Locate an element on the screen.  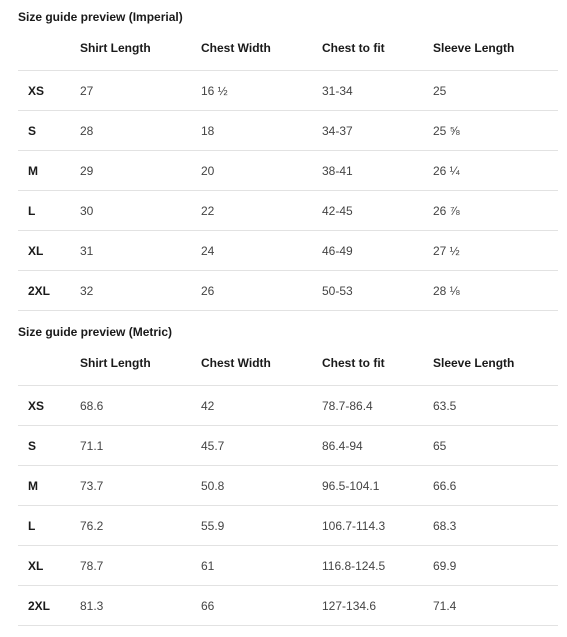
chest-to-fit-cell: 50-53 is located at coordinates (377, 290).